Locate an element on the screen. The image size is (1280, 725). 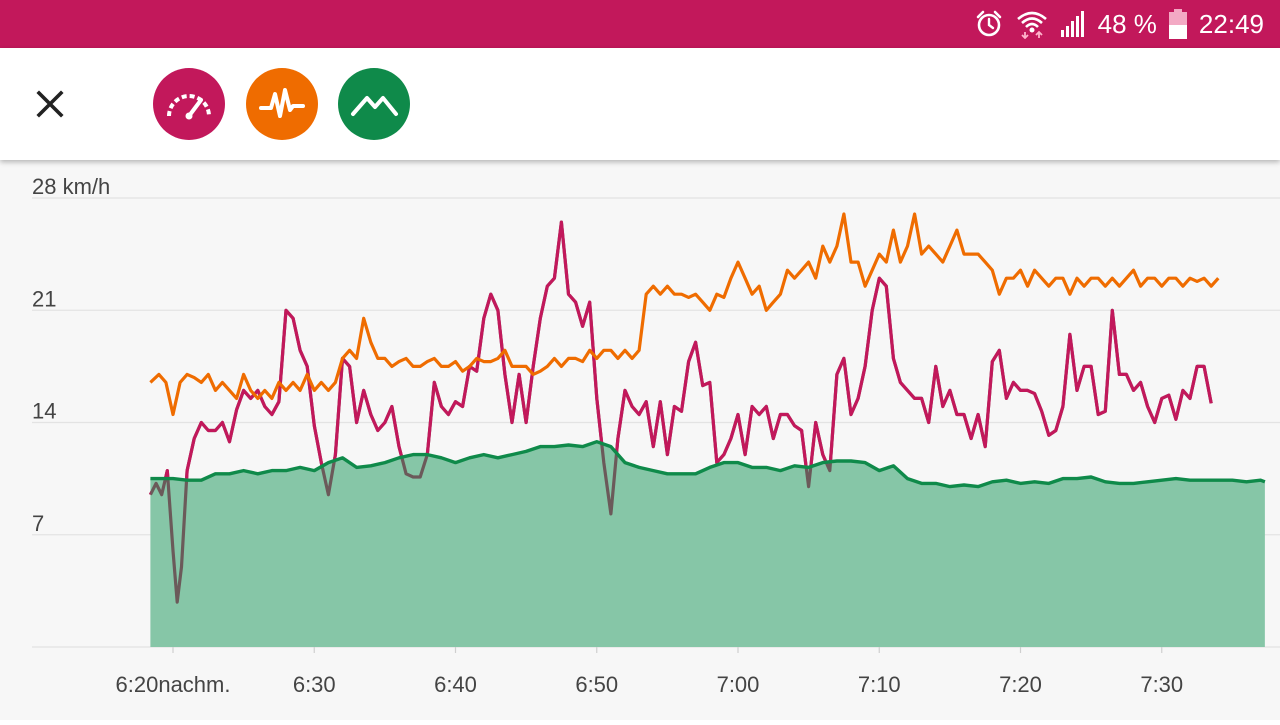
speed-toggle-button is located at coordinates (189, 104).